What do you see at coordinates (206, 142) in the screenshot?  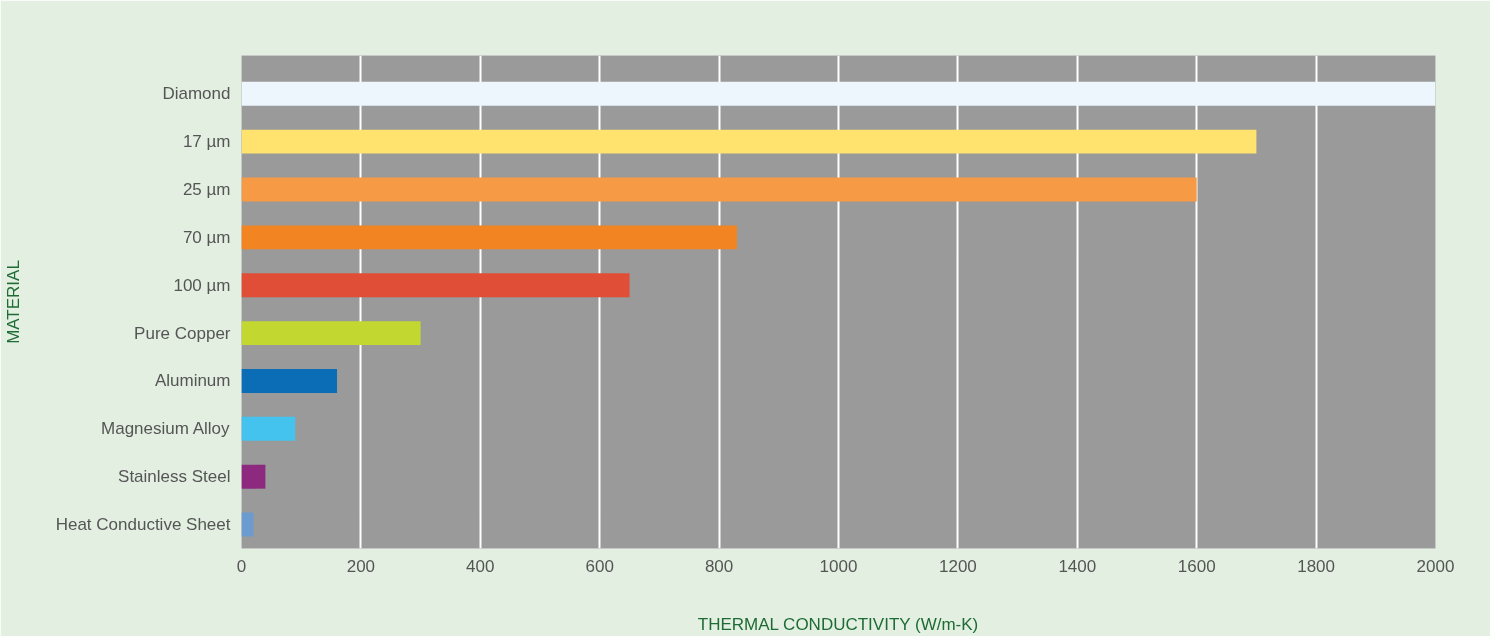 I see `y-tick-label: 17 µm` at bounding box center [206, 142].